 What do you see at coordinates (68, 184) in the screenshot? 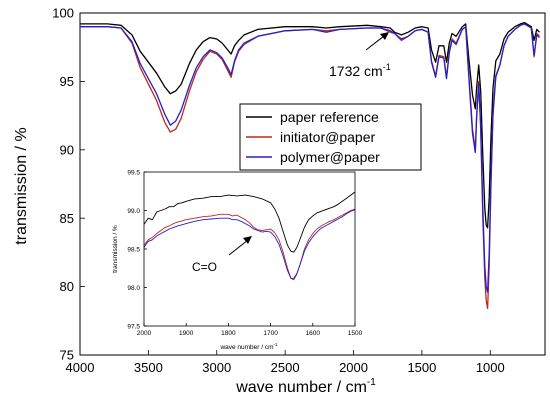
I see `main-y-axis-ticks: 75 80 85 90 95 100` at bounding box center [68, 184].